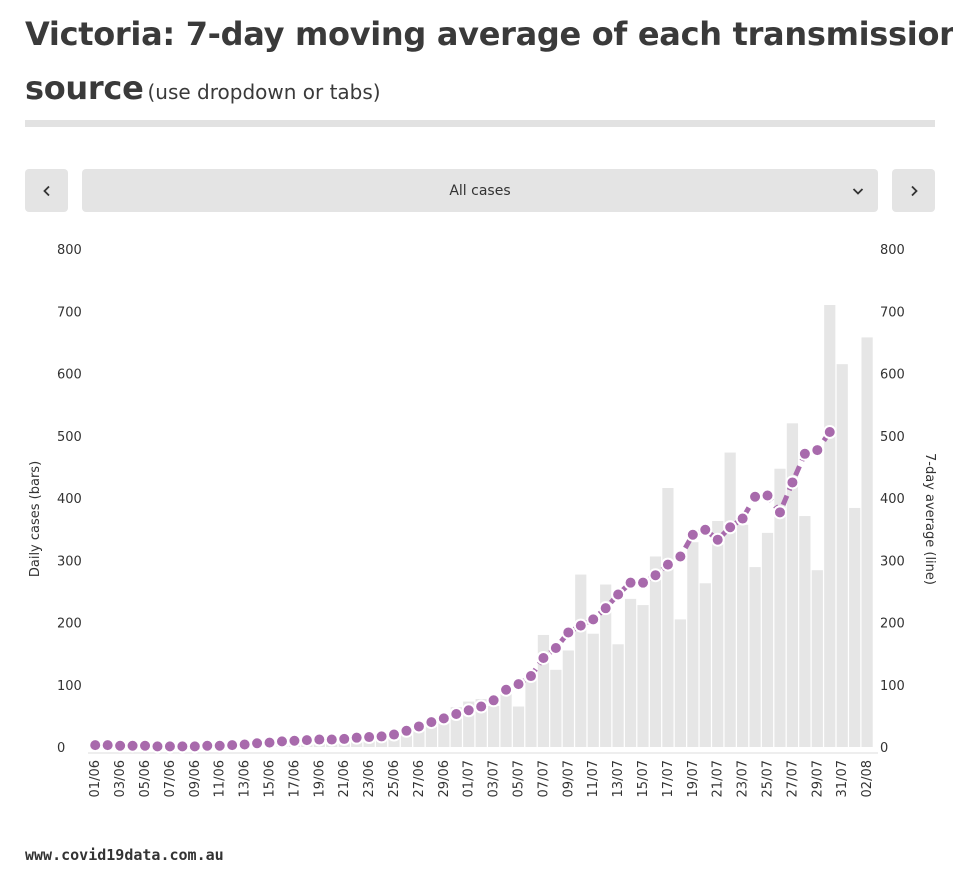 The image size is (953, 880). Describe the element at coordinates (892, 499) in the screenshot. I see `y-tick-right-400: 400` at that location.